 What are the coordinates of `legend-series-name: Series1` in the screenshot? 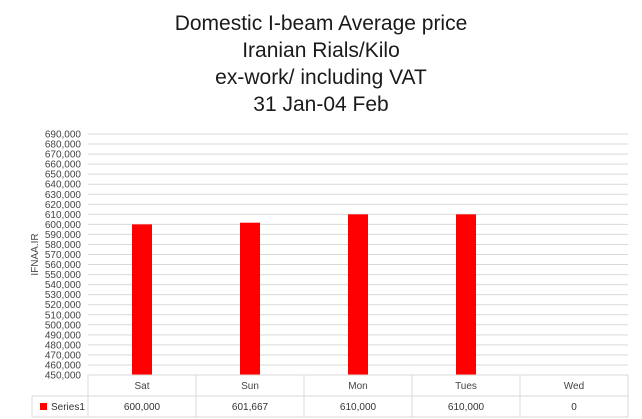 It's located at (68, 407).